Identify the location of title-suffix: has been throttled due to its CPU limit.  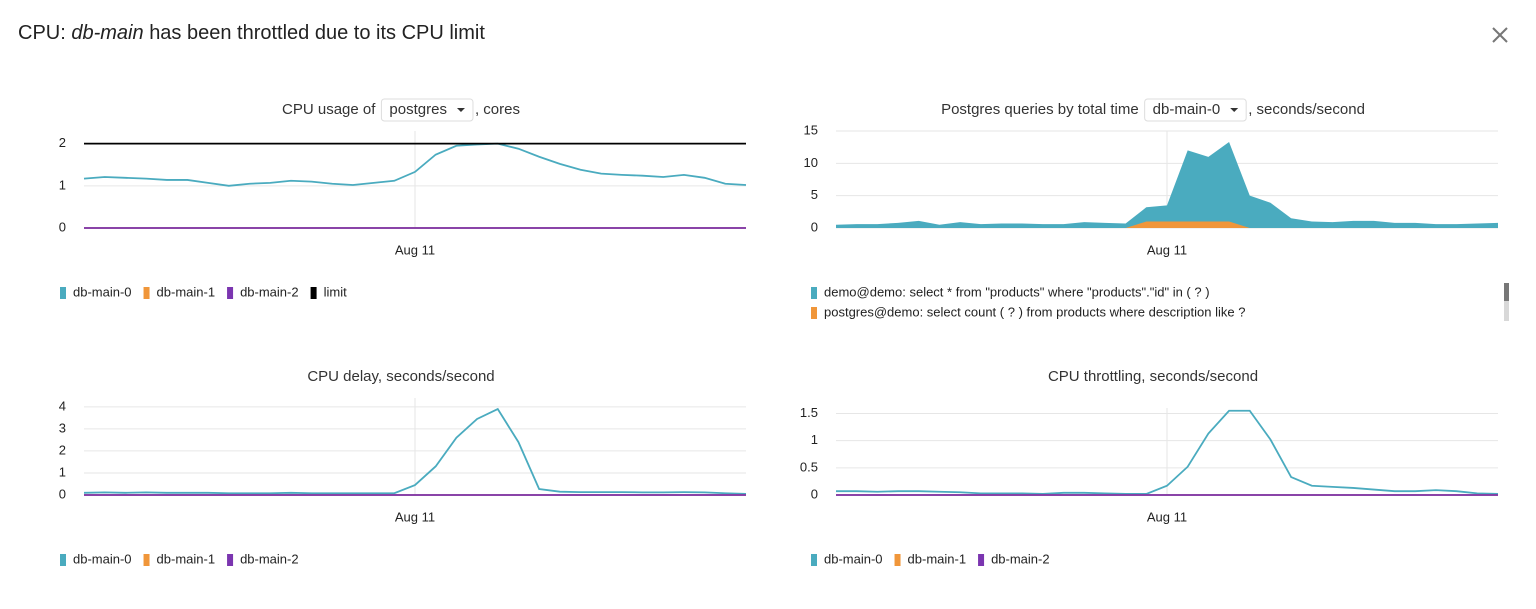
(317, 33).